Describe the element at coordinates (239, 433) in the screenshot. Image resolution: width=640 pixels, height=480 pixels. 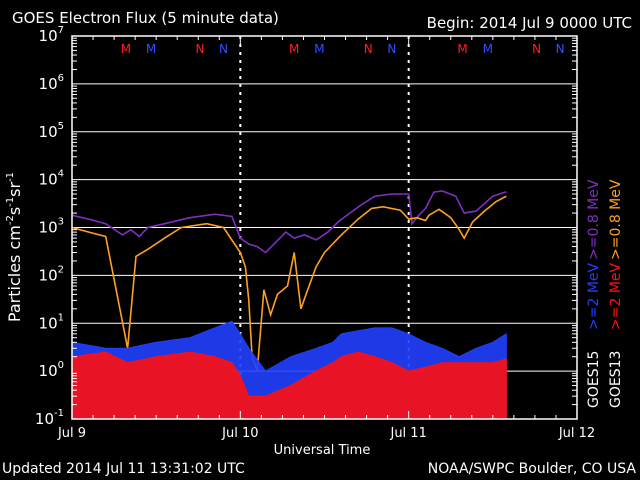
I see `x-tick-label: Jul 10` at that location.